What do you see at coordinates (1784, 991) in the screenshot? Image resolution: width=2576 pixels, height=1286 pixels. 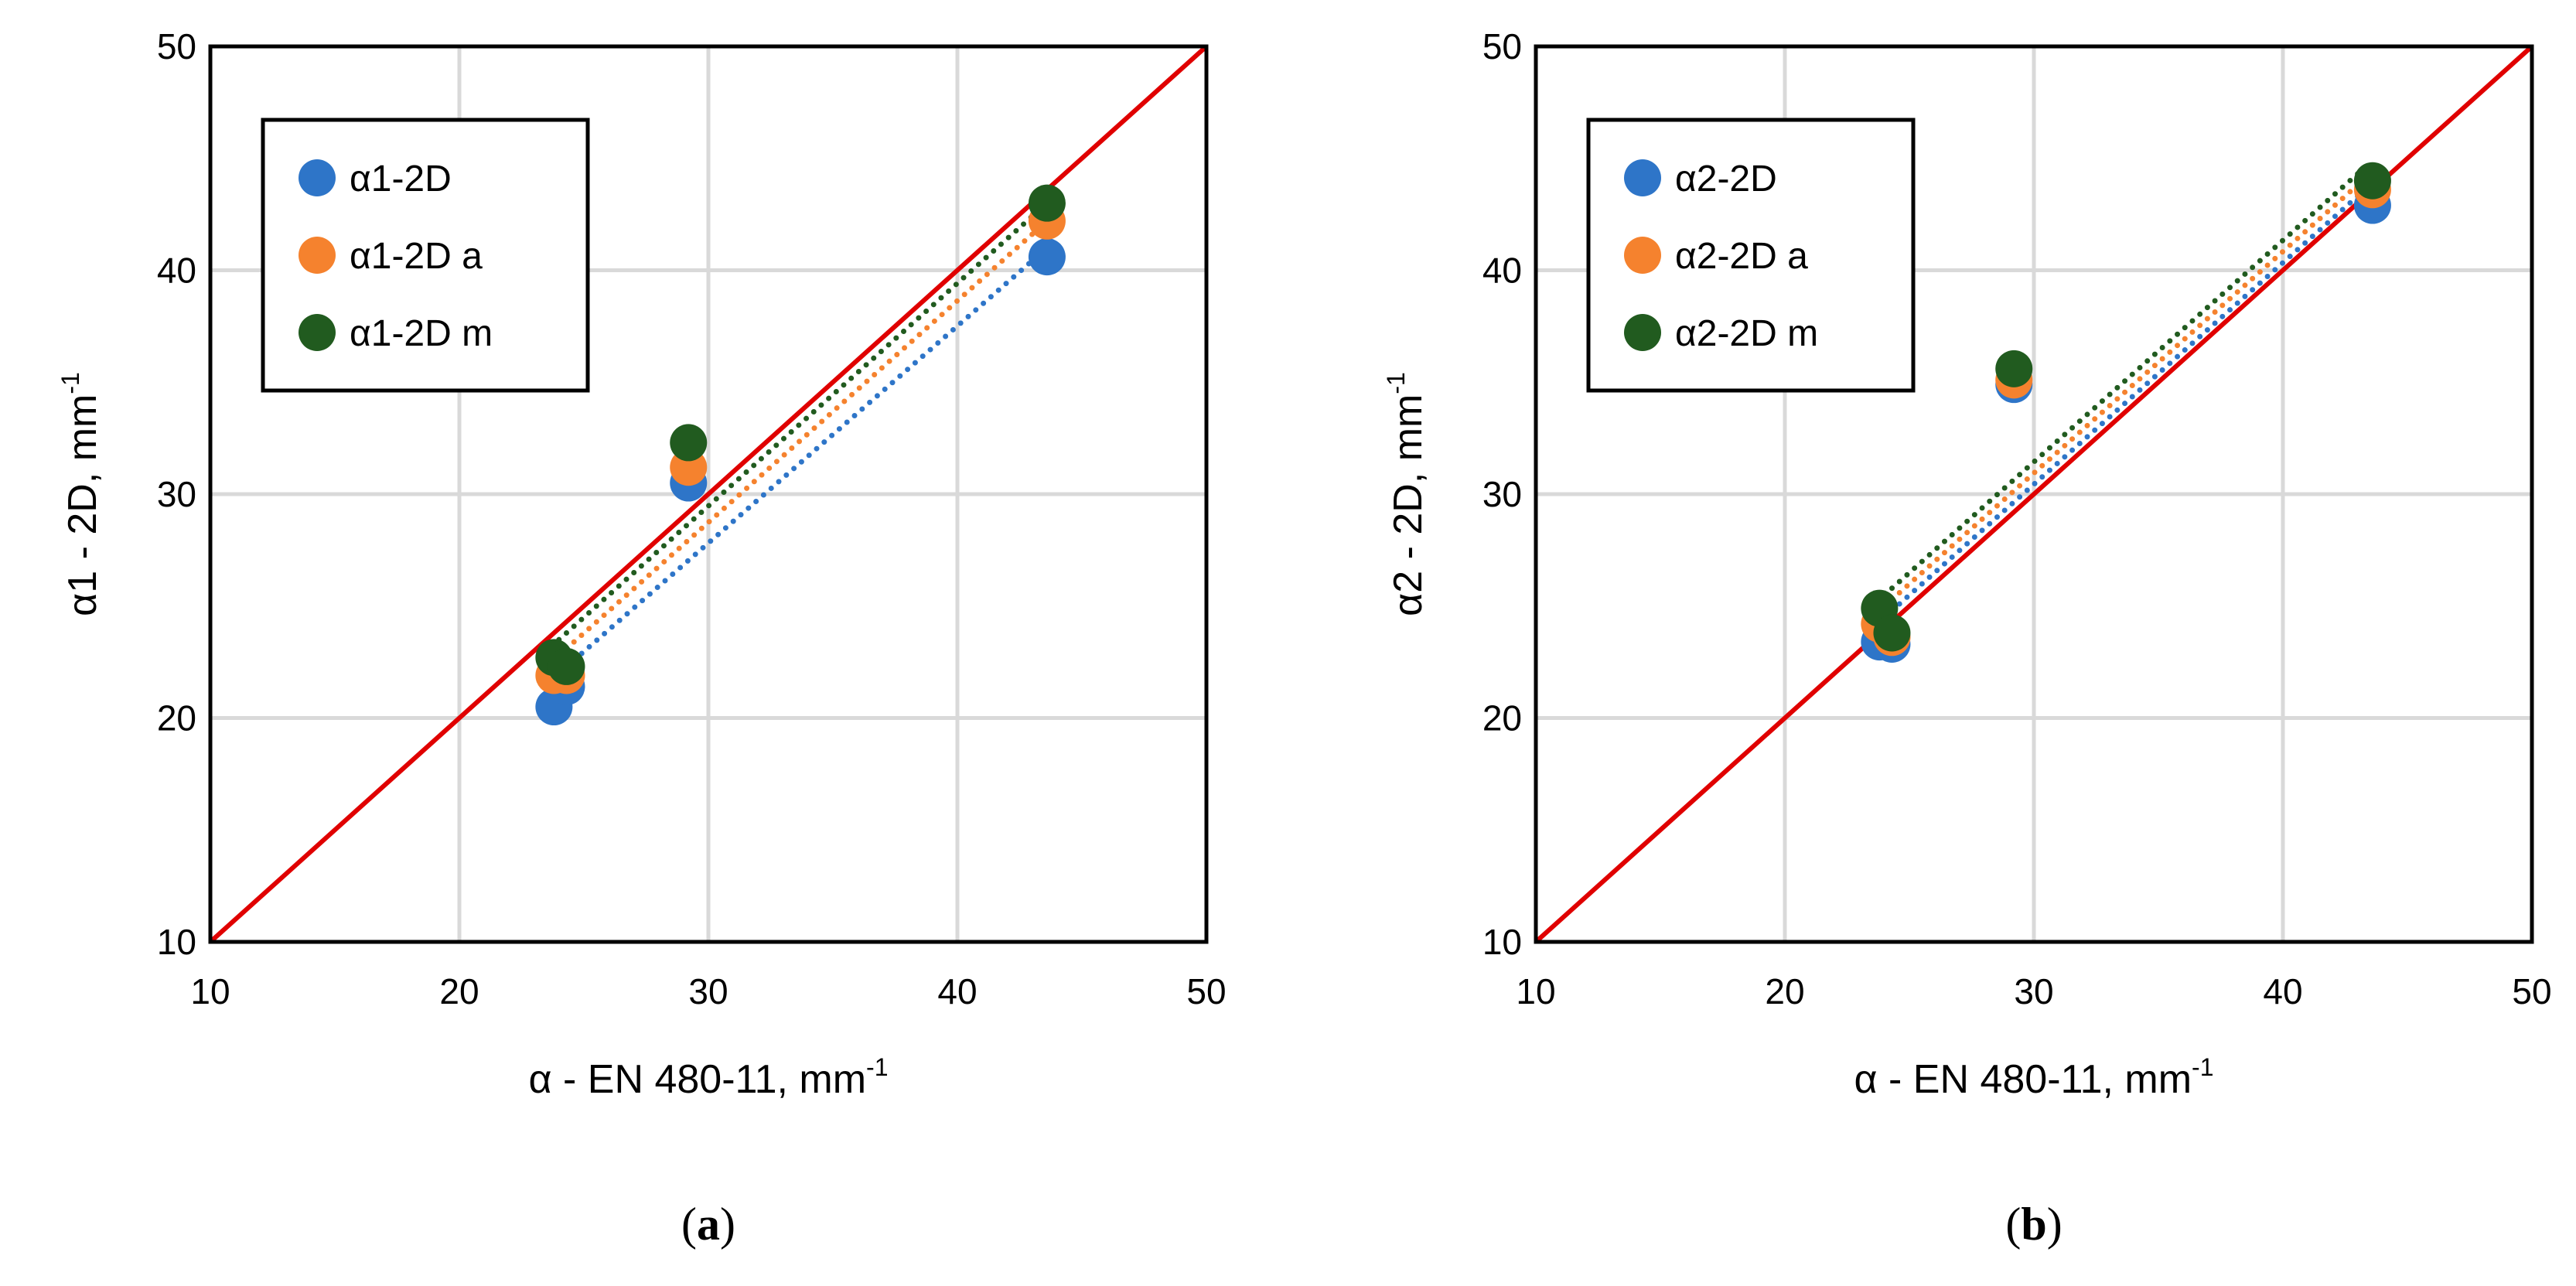 I see `panel-b-x-tick-1: 20` at bounding box center [1784, 991].